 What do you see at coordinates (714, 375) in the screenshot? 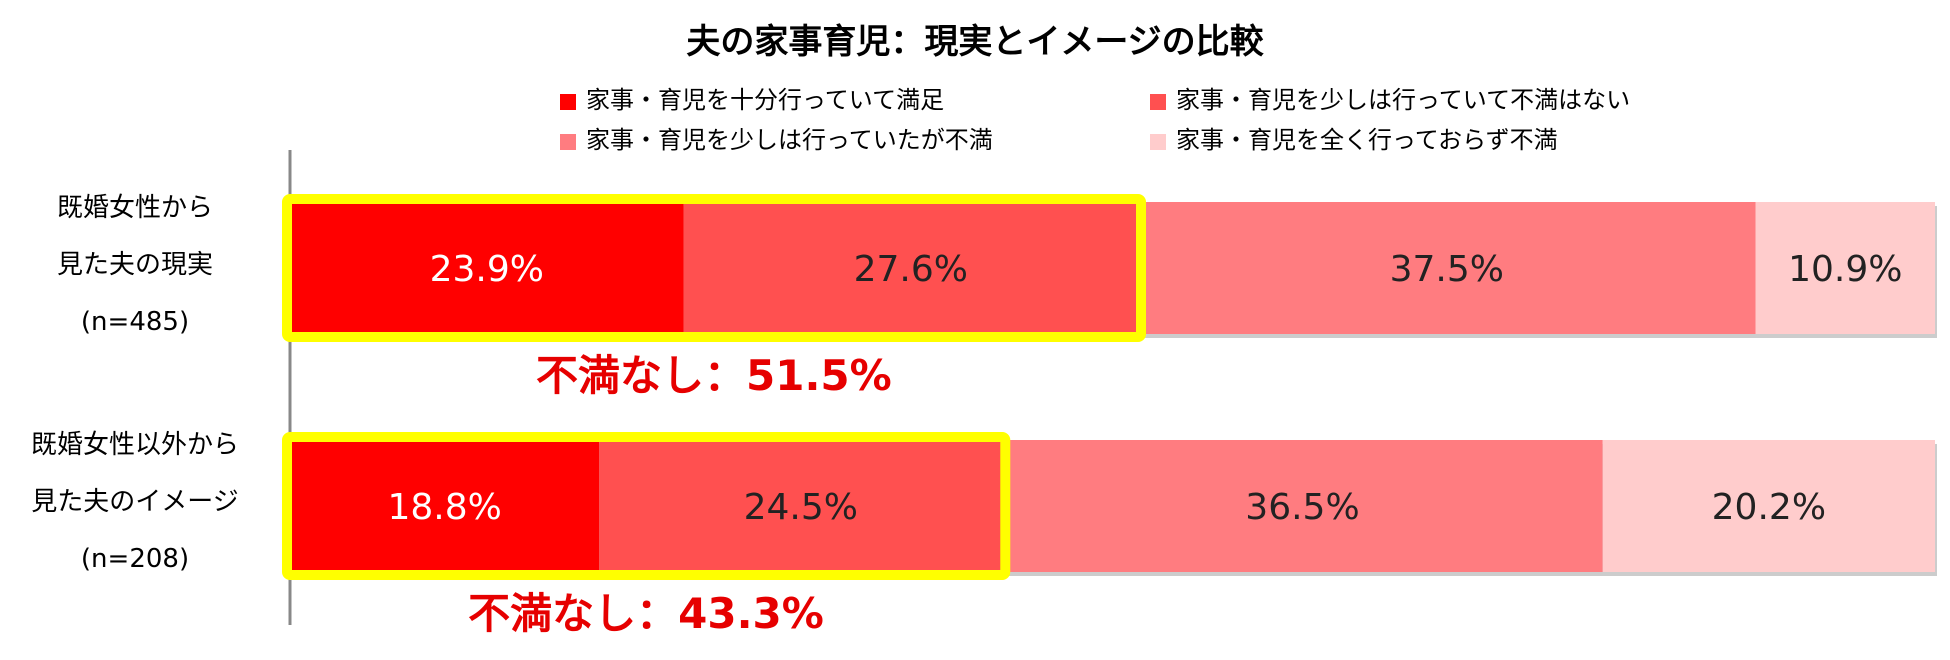
I see `annotation-no-complaint-reality: 不満なし：51.5%` at bounding box center [714, 375].